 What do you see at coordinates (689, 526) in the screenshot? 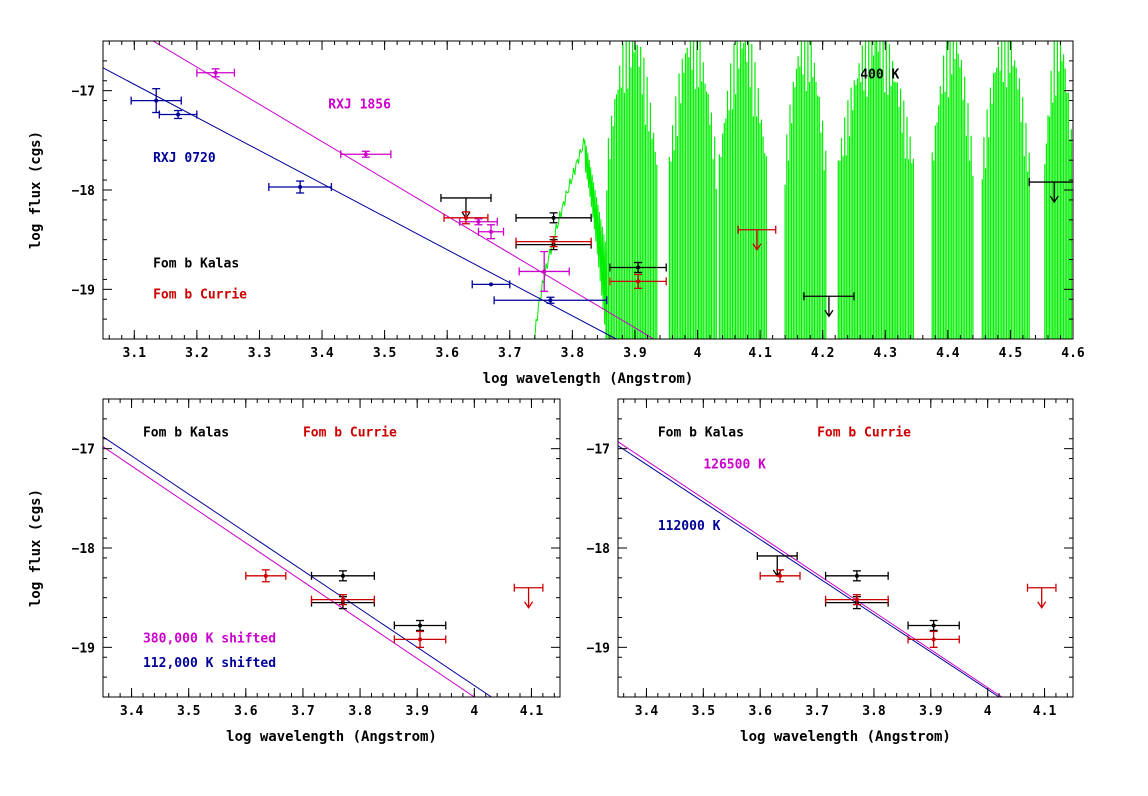
I see `annotation-label: 112000 K` at bounding box center [689, 526].